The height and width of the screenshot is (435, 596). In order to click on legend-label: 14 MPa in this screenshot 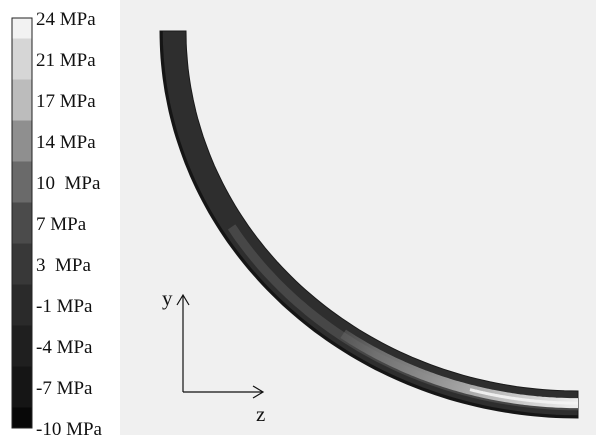, I will do `click(66, 142)`.